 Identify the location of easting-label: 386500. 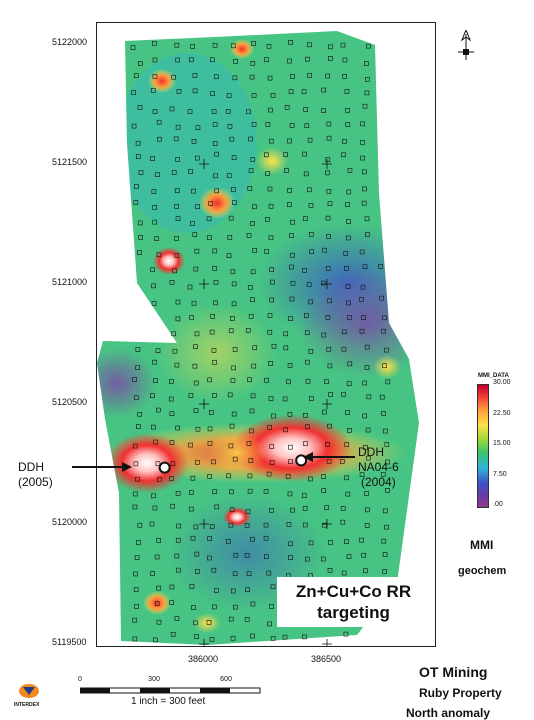
(326, 659).